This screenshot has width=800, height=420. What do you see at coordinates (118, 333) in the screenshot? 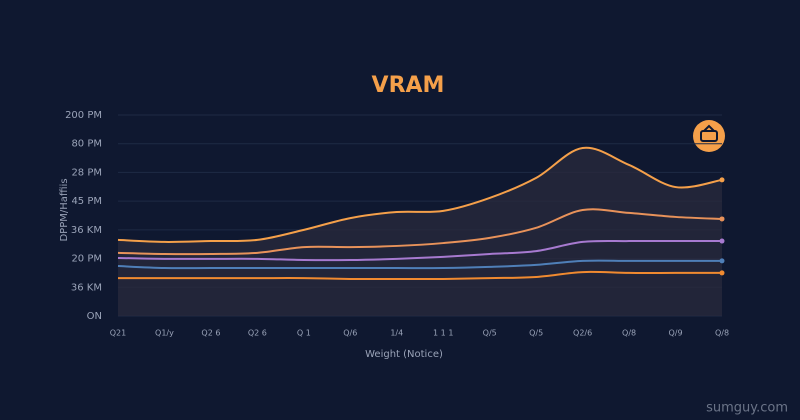
I see `x-tick-label: Q21` at bounding box center [118, 333].